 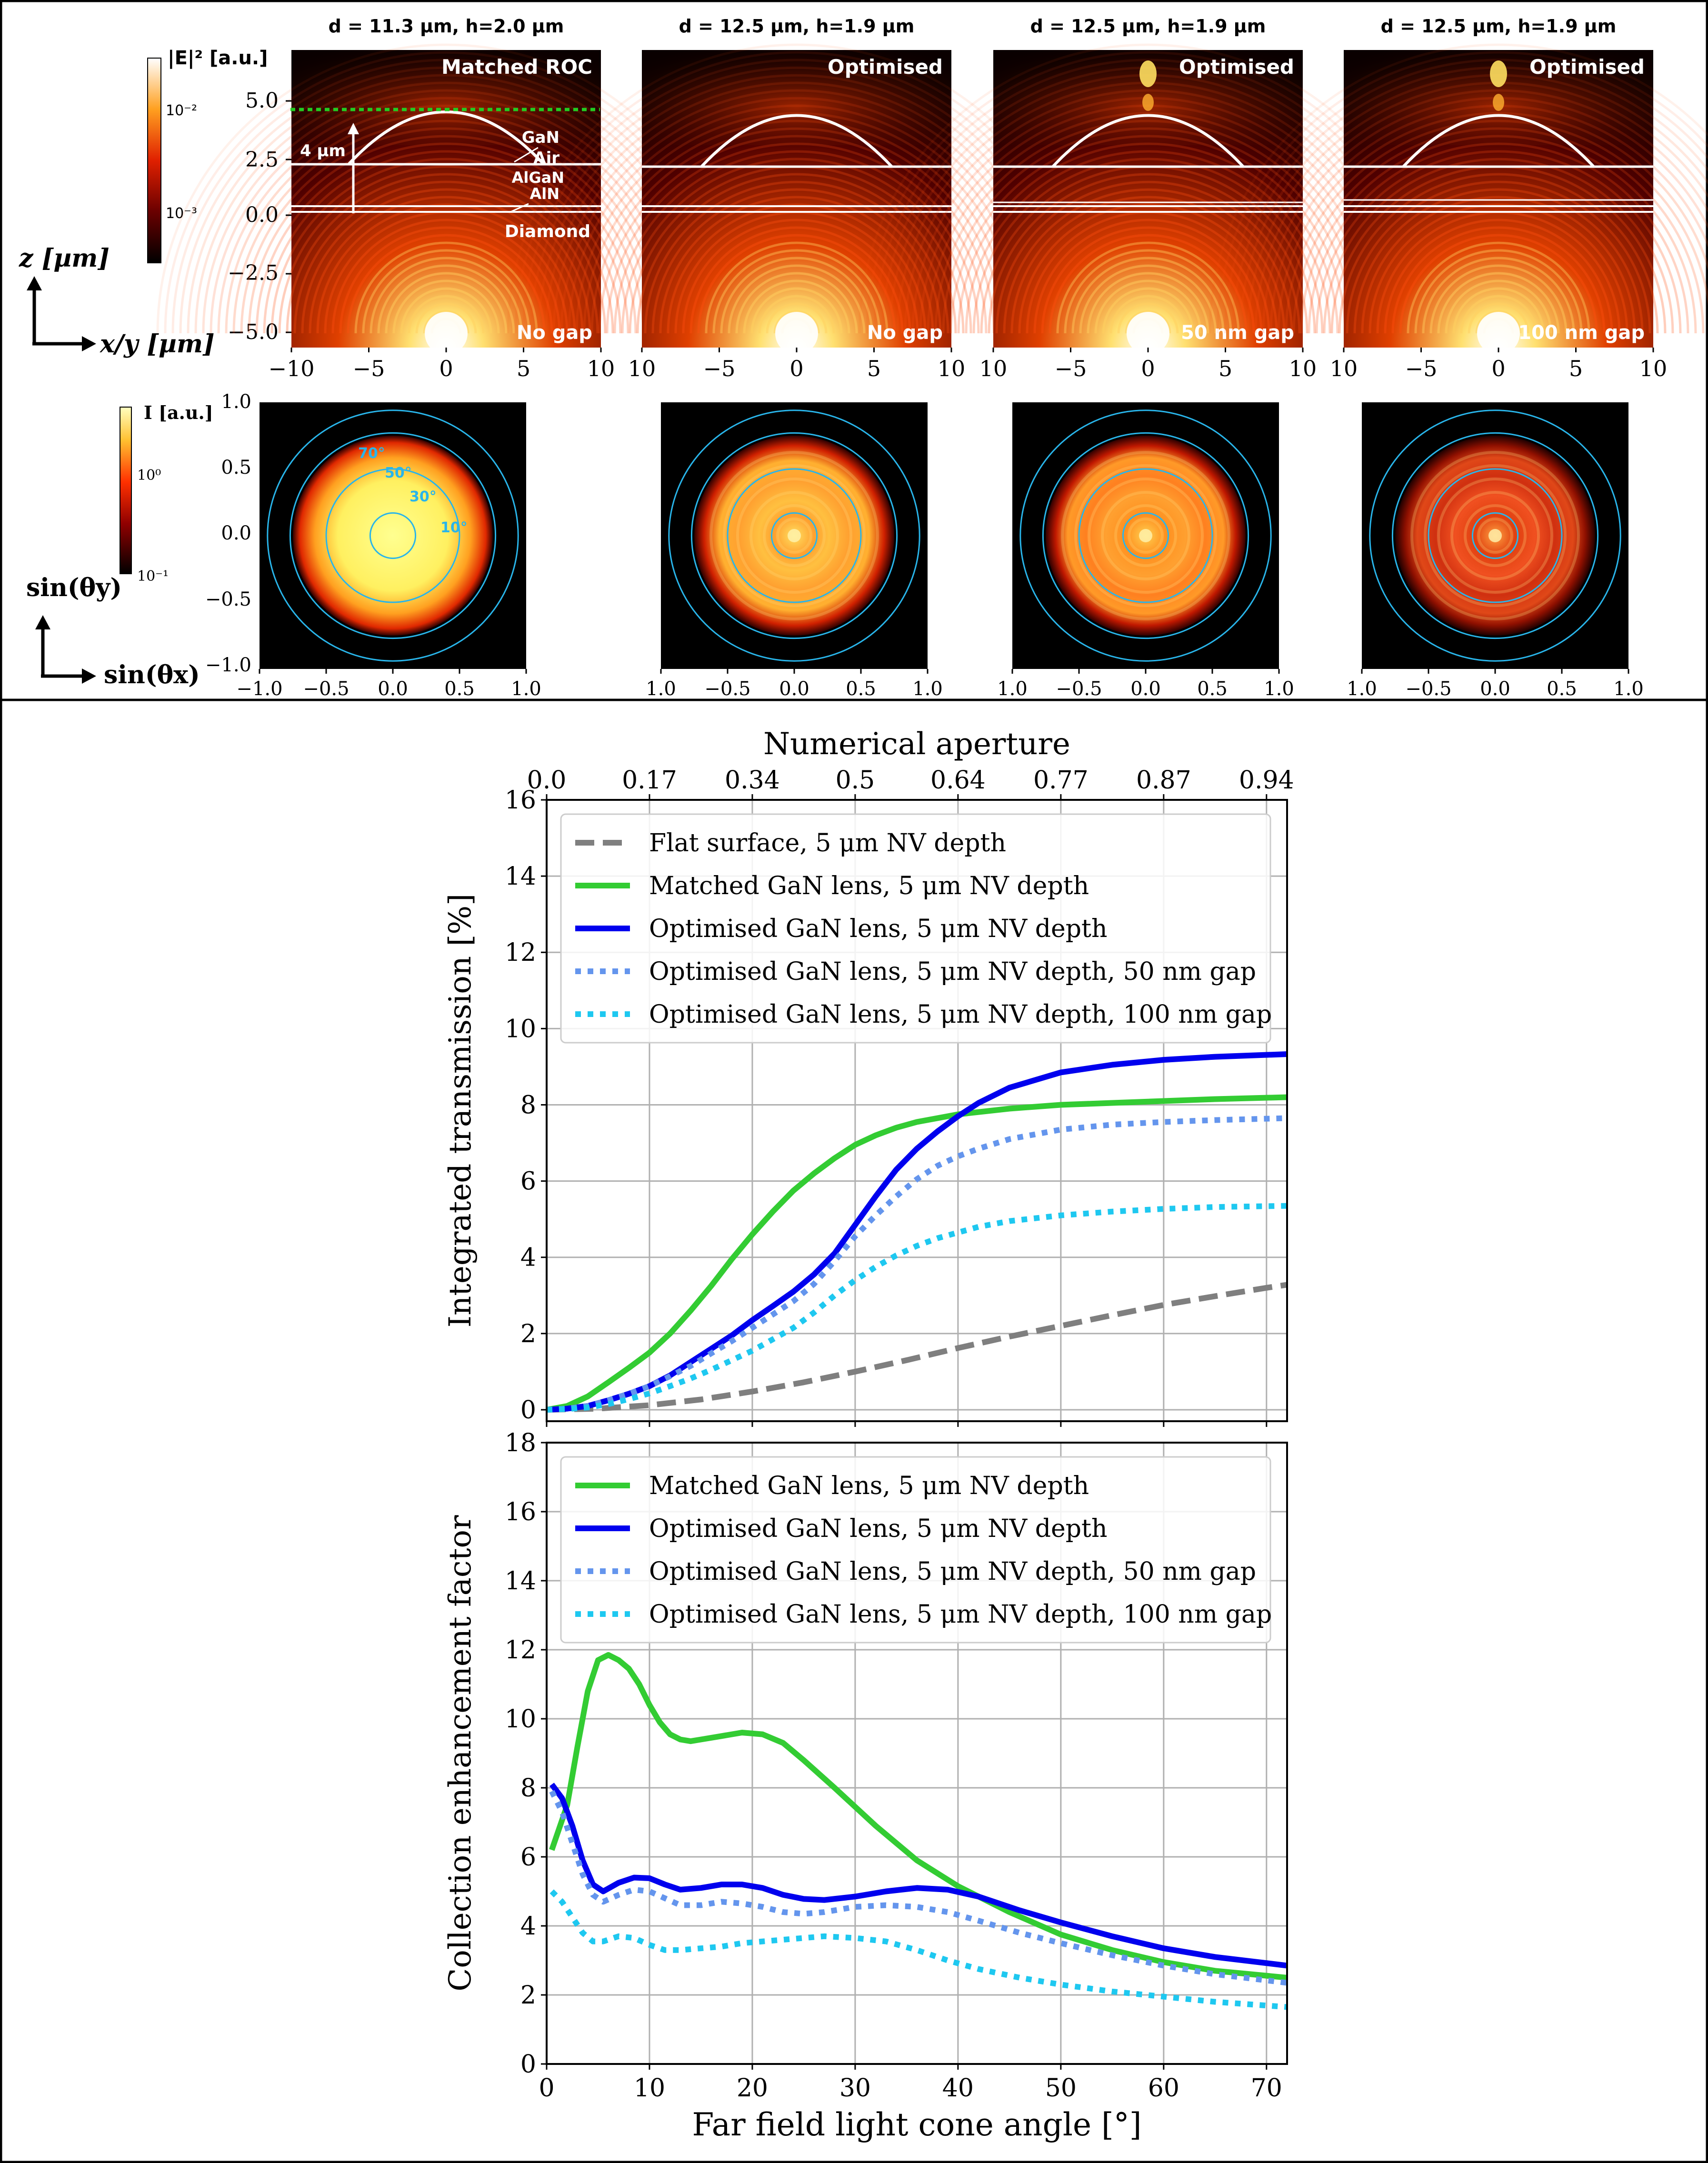 I want to click on height-arrowhead-icon, so click(x=353, y=128).